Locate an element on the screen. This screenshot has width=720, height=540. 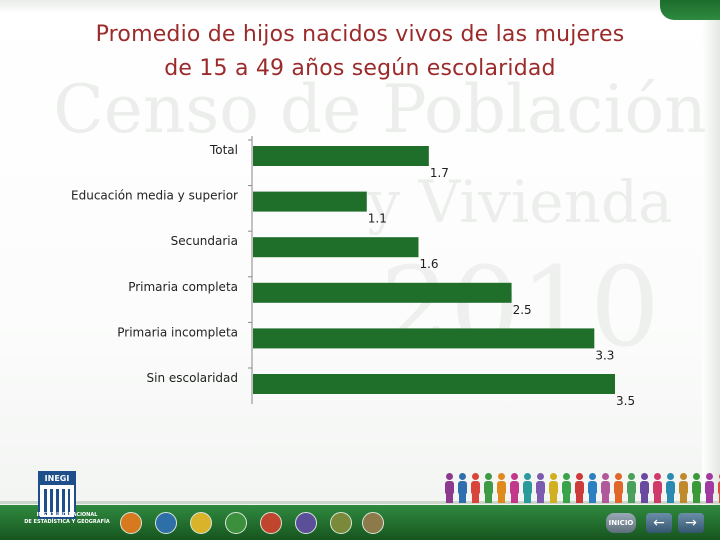
corner-tab is located at coordinates (690, 10).